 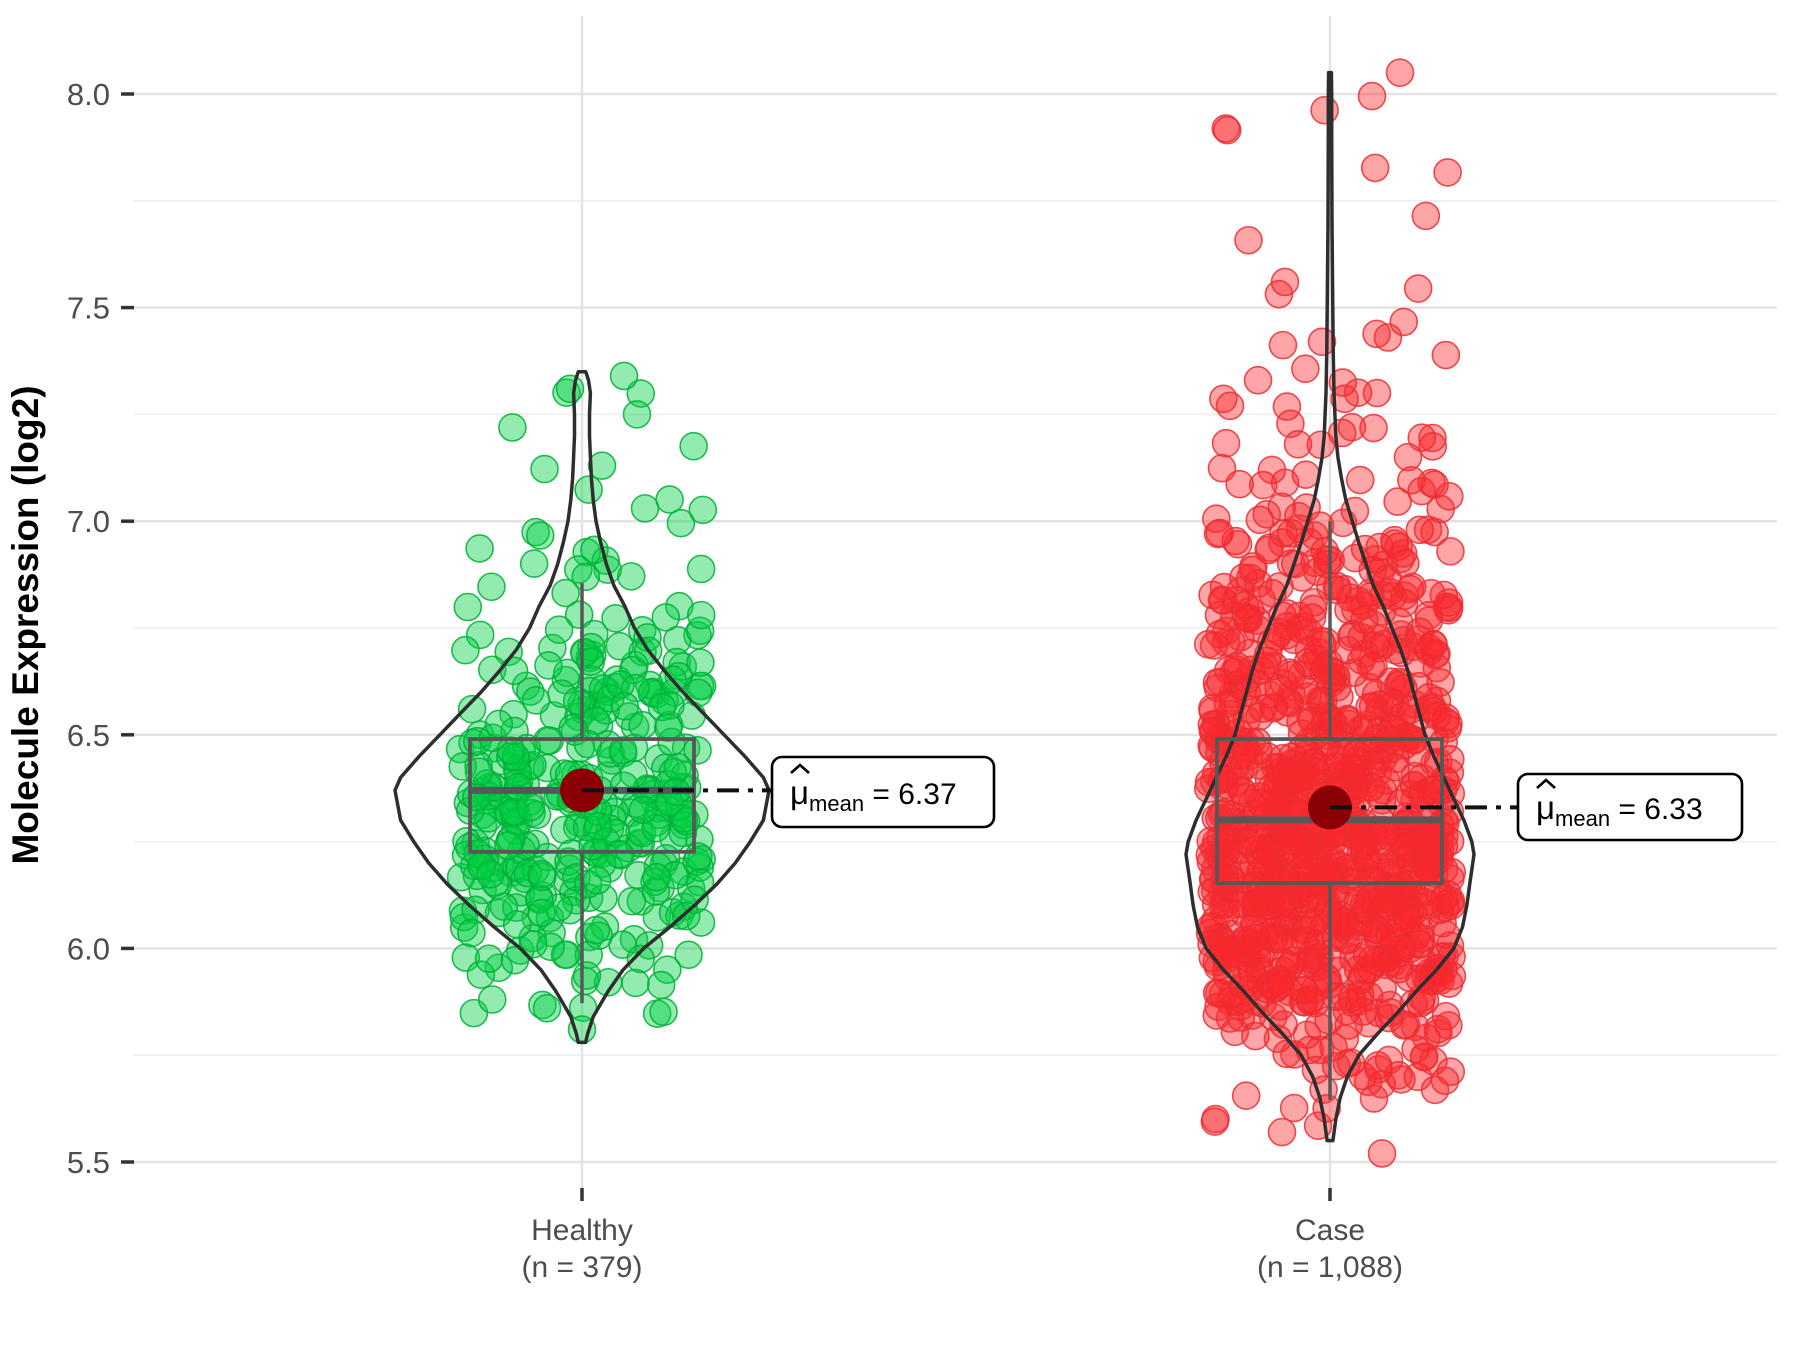 What do you see at coordinates (25, 624) in the screenshot?
I see `y-axis-title: Molecule Expression (log2)` at bounding box center [25, 624].